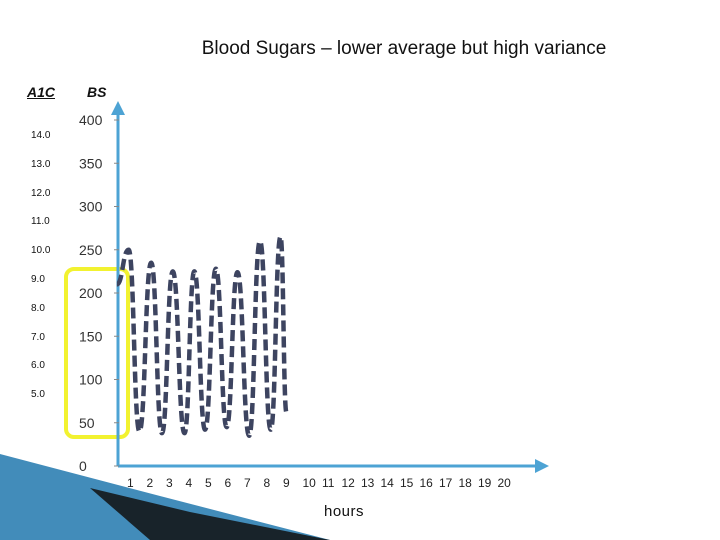 The image size is (720, 540). I want to click on x-tick-label: 6, so click(228, 483).